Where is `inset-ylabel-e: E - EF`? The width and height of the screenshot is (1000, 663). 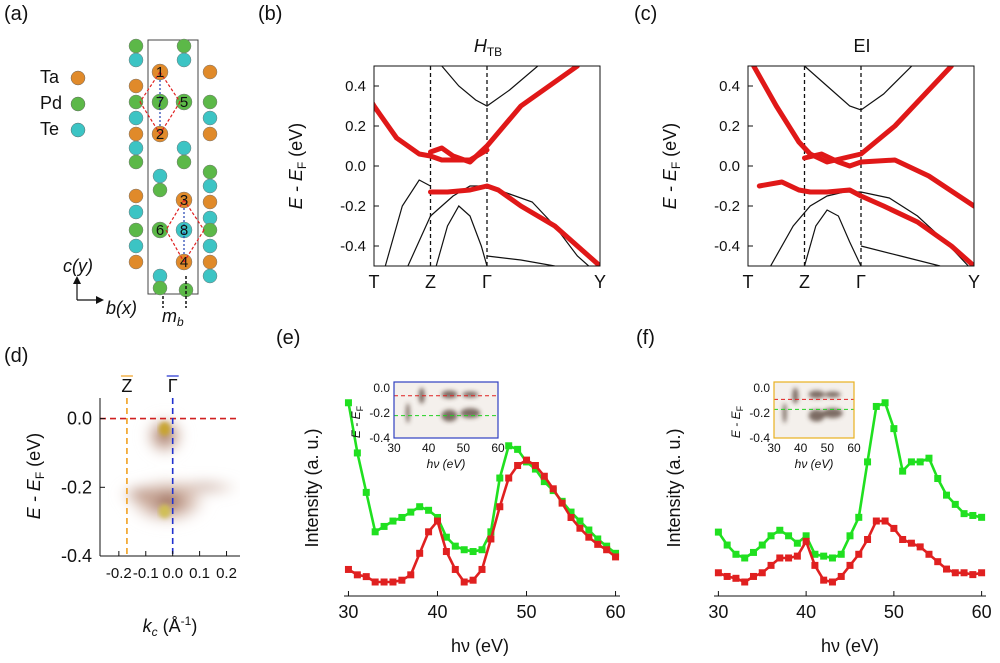 inset-ylabel-e: E - EF is located at coordinates (357, 421).